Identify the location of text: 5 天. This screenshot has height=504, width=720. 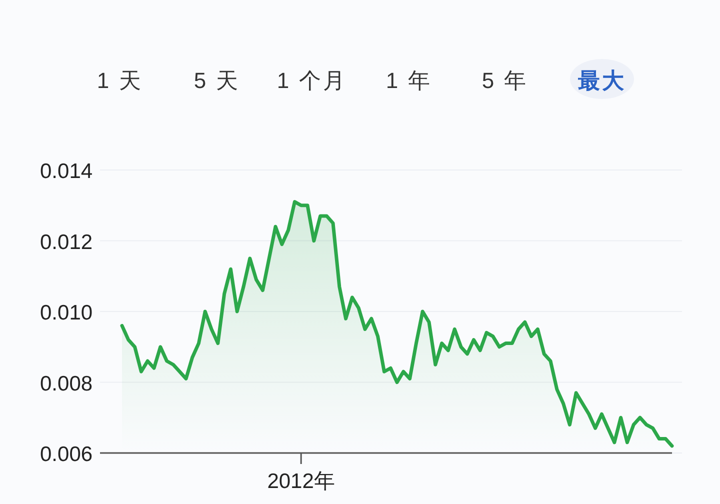
(217, 80).